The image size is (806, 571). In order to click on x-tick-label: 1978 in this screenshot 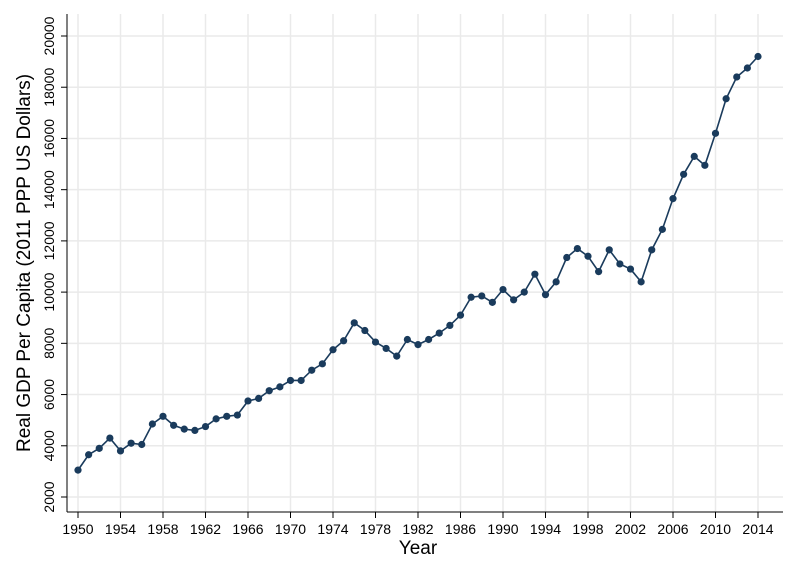, I will do `click(375, 529)`.